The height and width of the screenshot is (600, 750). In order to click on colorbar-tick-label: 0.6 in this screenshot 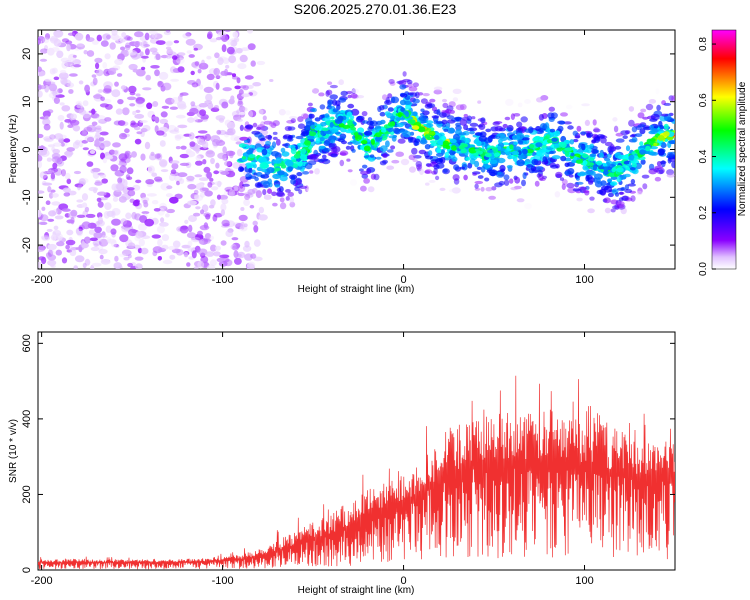, I will do `click(703, 100)`.